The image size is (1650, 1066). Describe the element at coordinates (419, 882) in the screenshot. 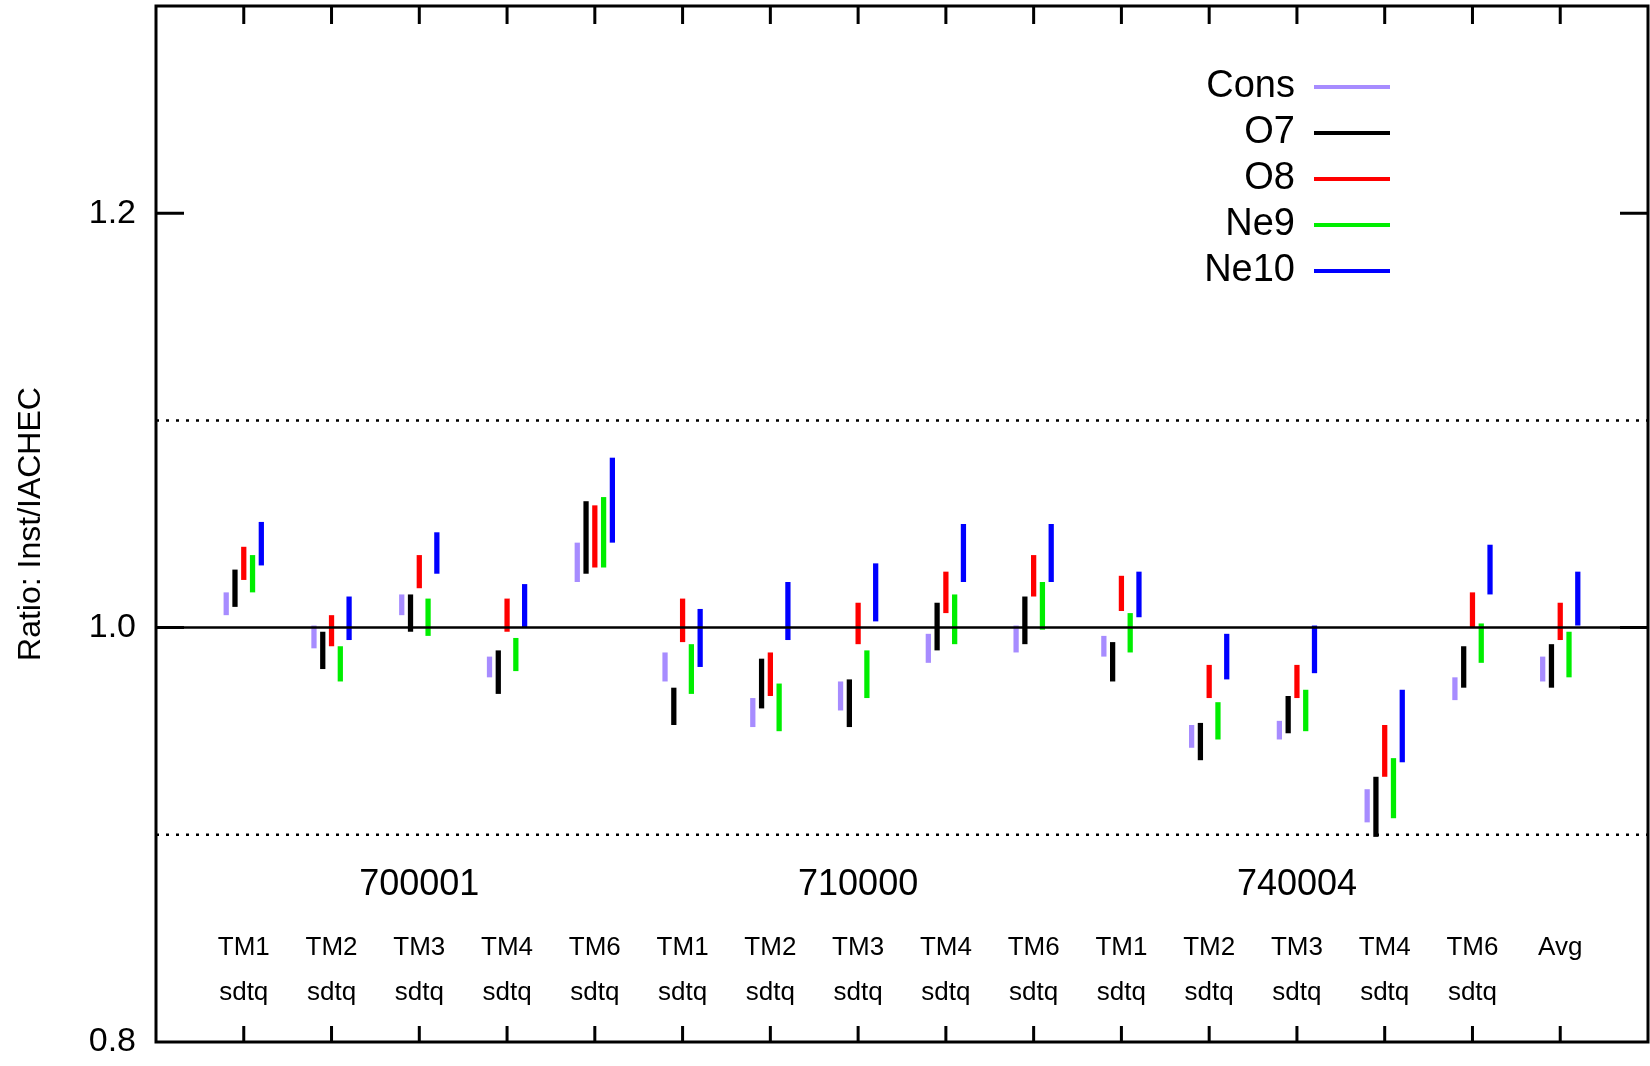

I see `annotation: 700001` at that location.